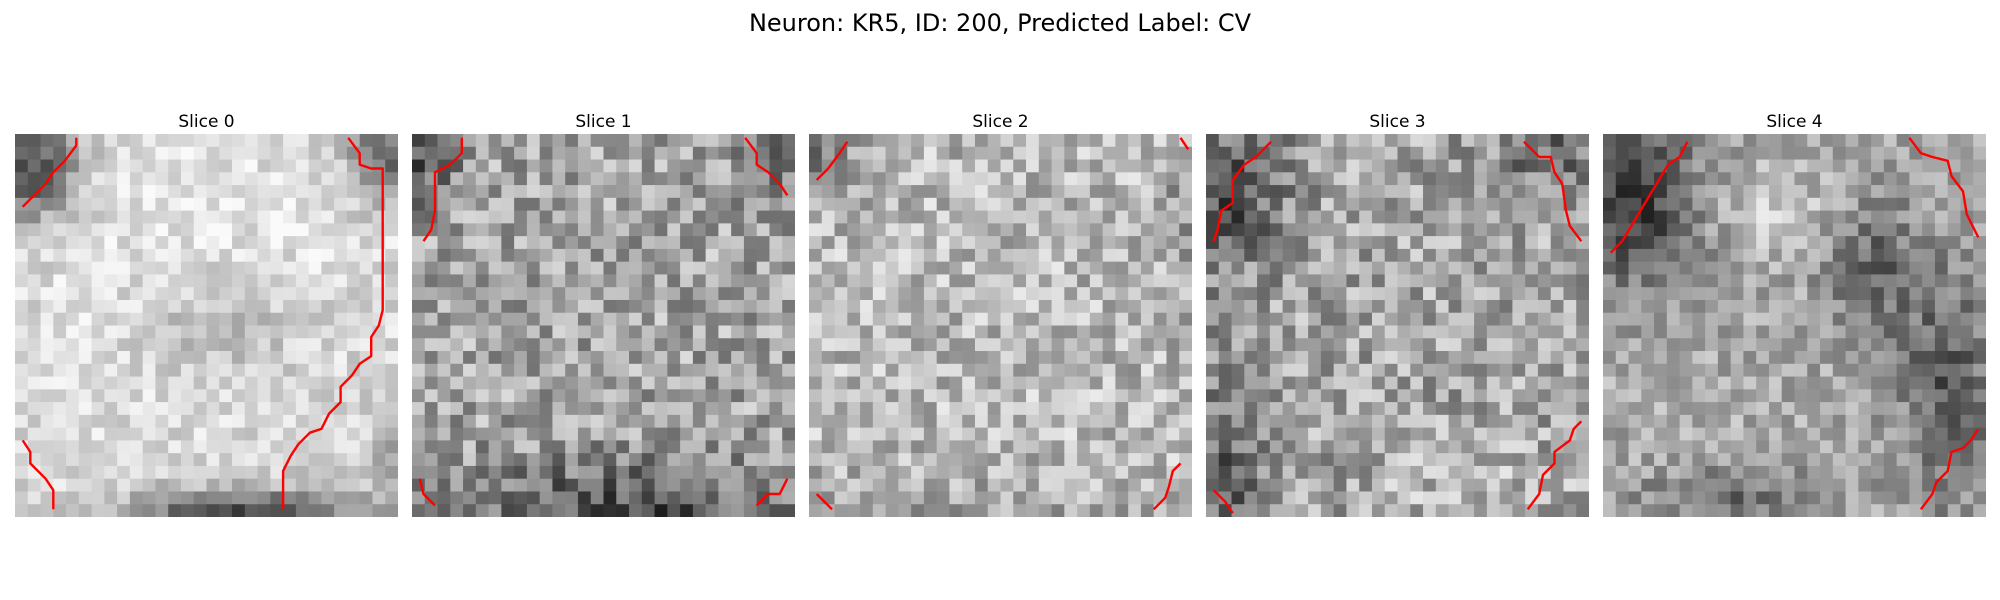 The image size is (2000, 600). I want to click on slice-panel-1: Slice 1, so click(603, 313).